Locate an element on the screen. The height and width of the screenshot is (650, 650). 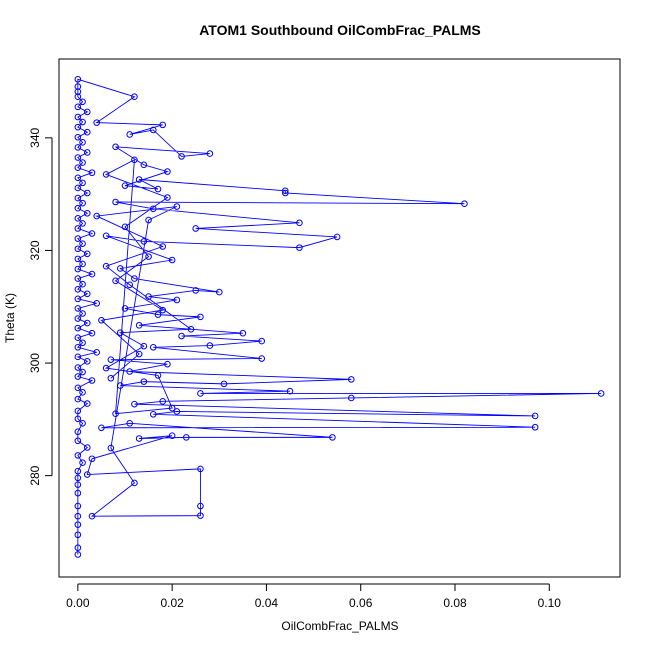
chart-title: ATOM1 Southbound OilCombFrac_PALMS is located at coordinates (340, 30).